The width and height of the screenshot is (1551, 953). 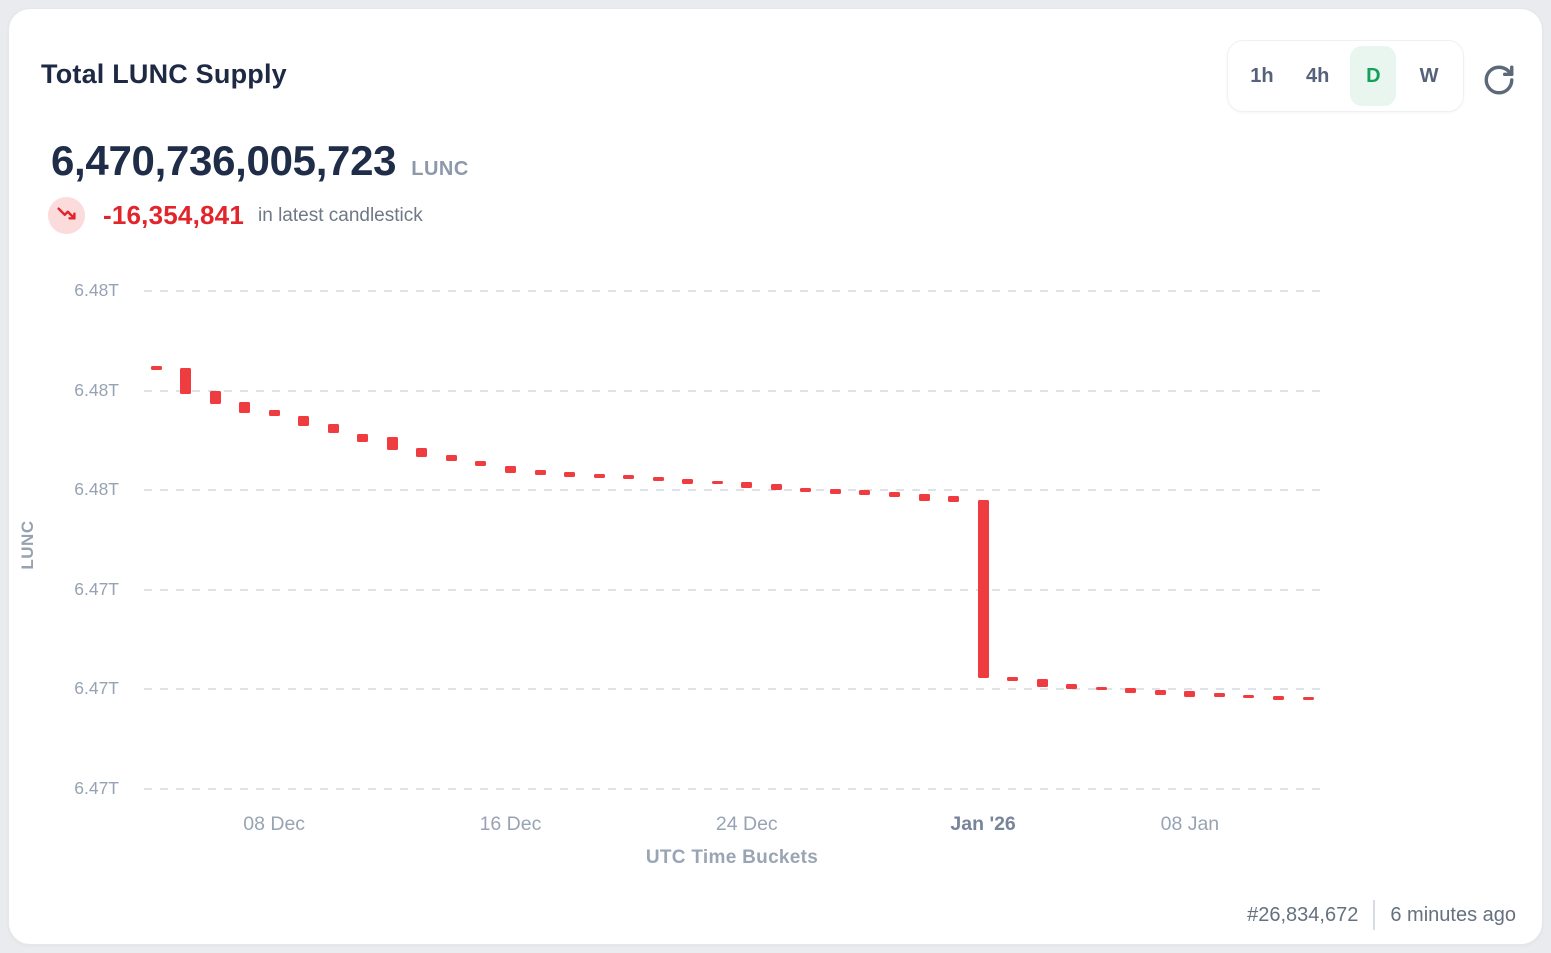 I want to click on block-height: #26,834,672, so click(x=1303, y=914).